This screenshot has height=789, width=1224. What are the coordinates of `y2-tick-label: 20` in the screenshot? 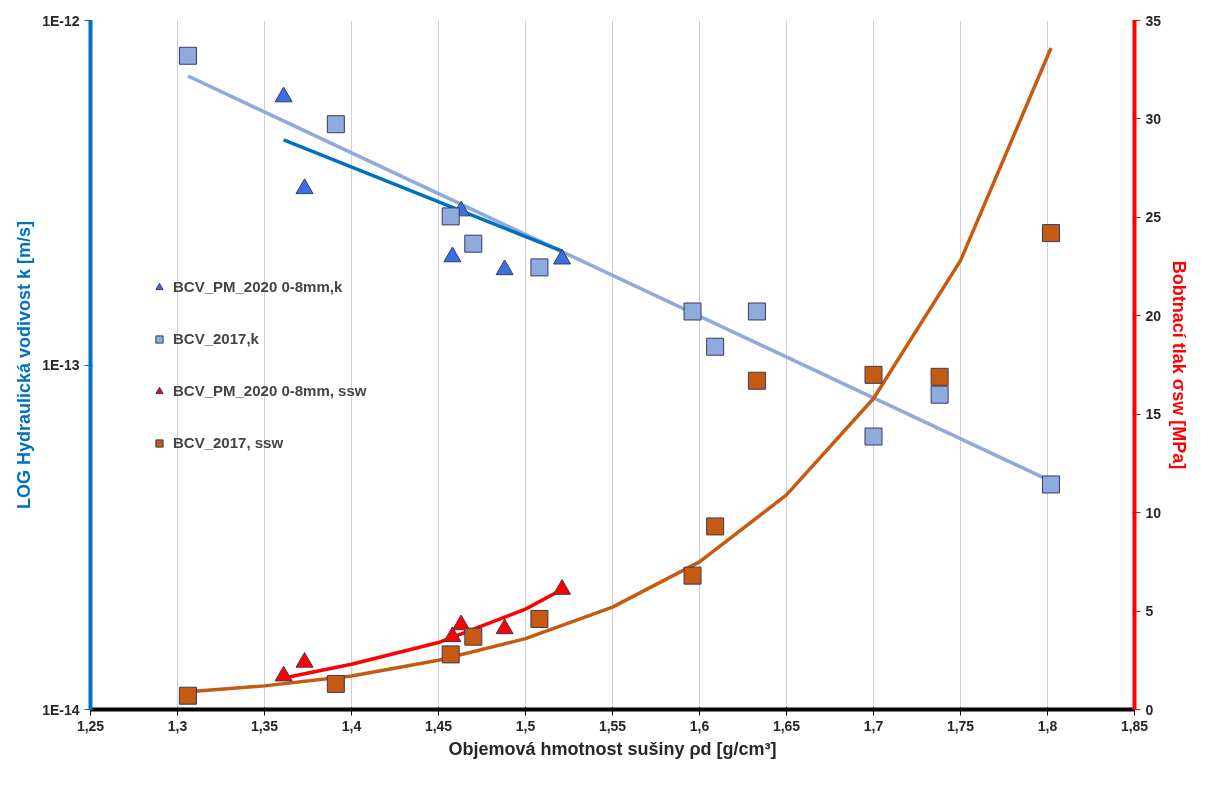 It's located at (1153, 315).